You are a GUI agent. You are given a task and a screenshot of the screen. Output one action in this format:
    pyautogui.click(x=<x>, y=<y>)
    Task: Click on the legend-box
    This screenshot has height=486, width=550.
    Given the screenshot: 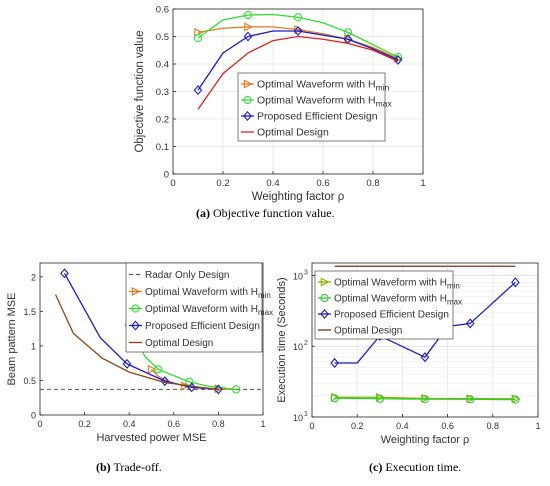 What is the action you would take?
    pyautogui.click(x=384, y=305)
    